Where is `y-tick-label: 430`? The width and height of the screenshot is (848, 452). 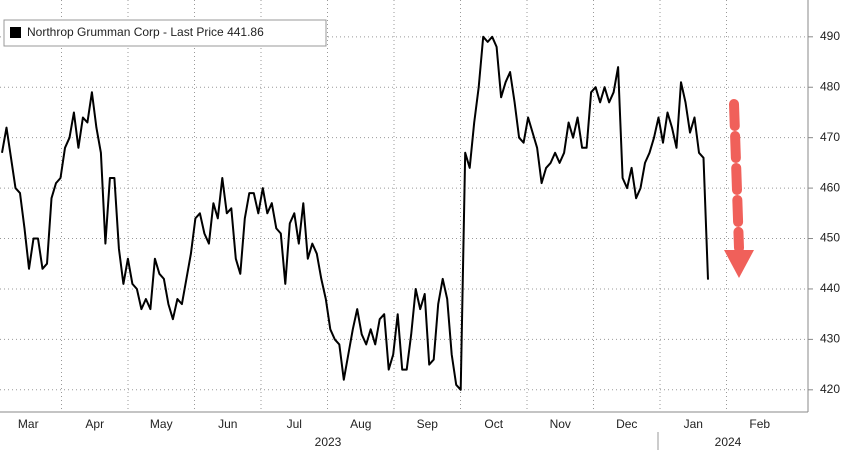 y-tick-label: 430 is located at coordinates (830, 339).